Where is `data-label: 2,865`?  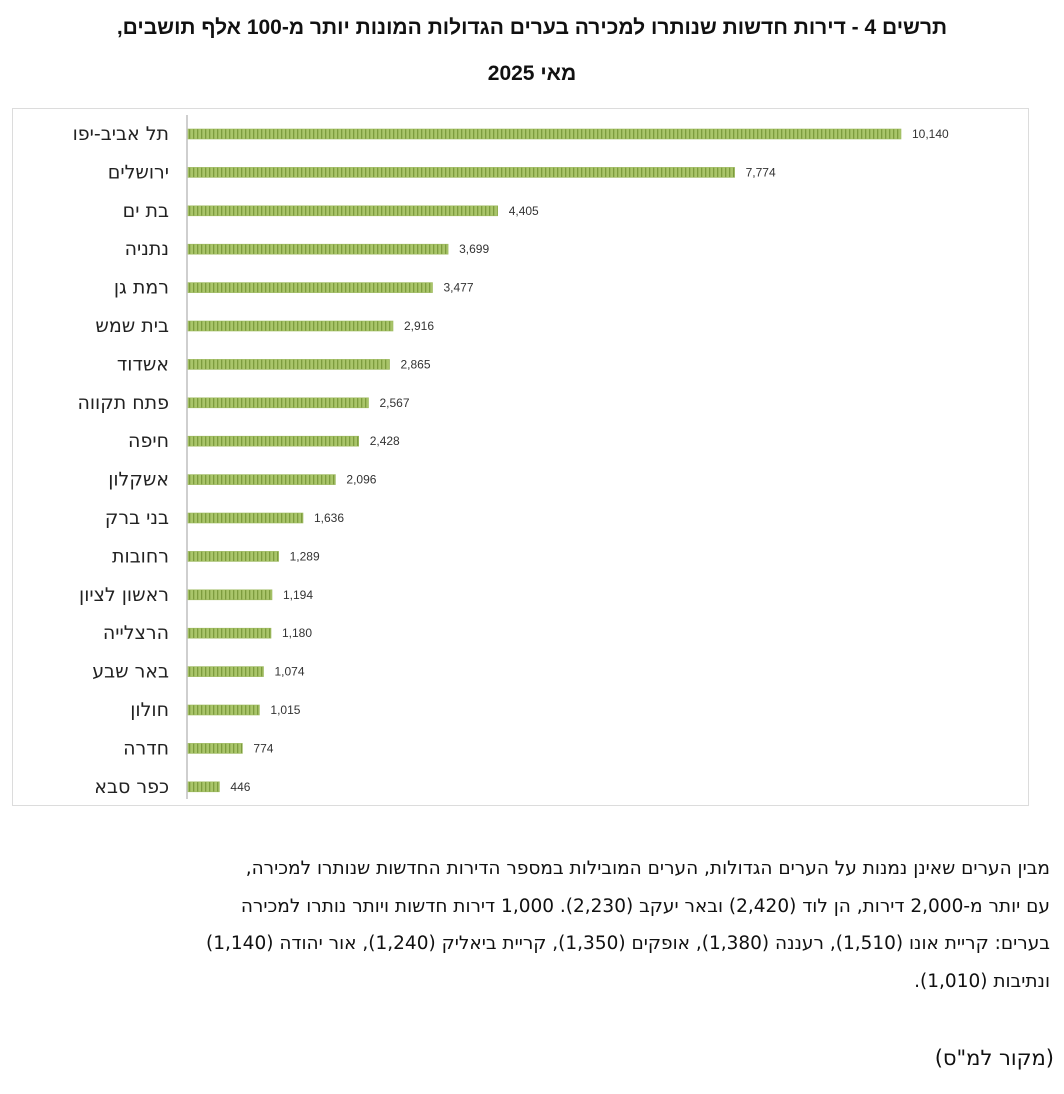
data-label: 2,865 is located at coordinates (416, 364).